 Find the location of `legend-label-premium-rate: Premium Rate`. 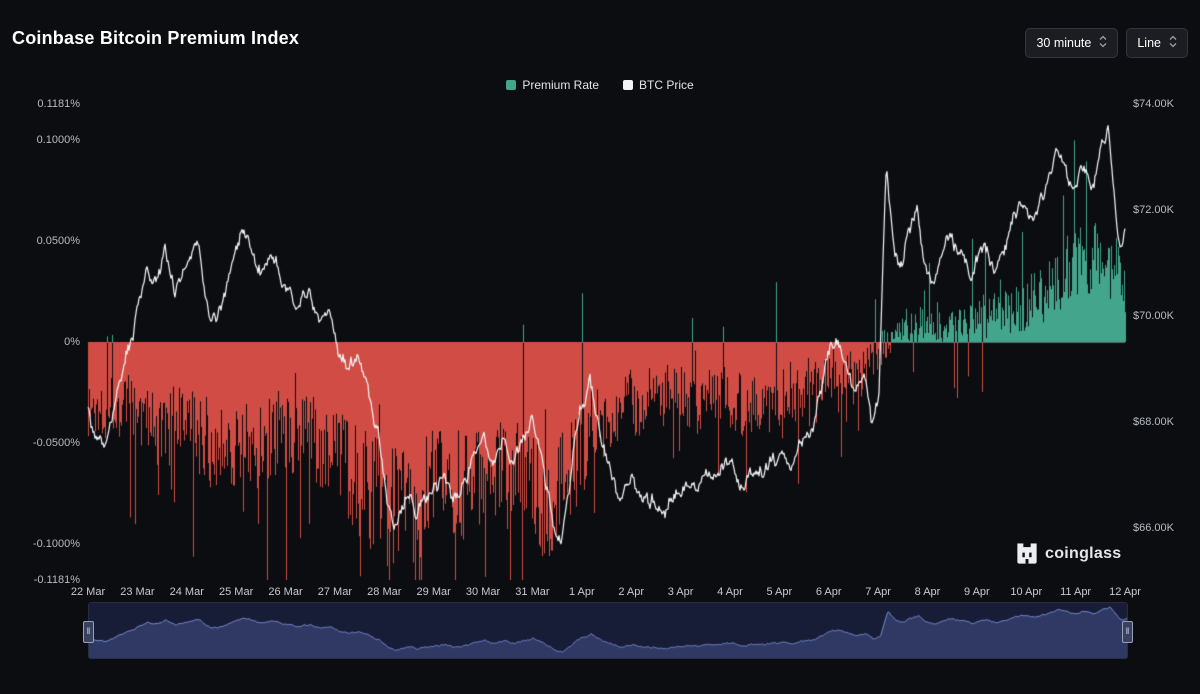

legend-label-premium-rate: Premium Rate is located at coordinates (560, 85).